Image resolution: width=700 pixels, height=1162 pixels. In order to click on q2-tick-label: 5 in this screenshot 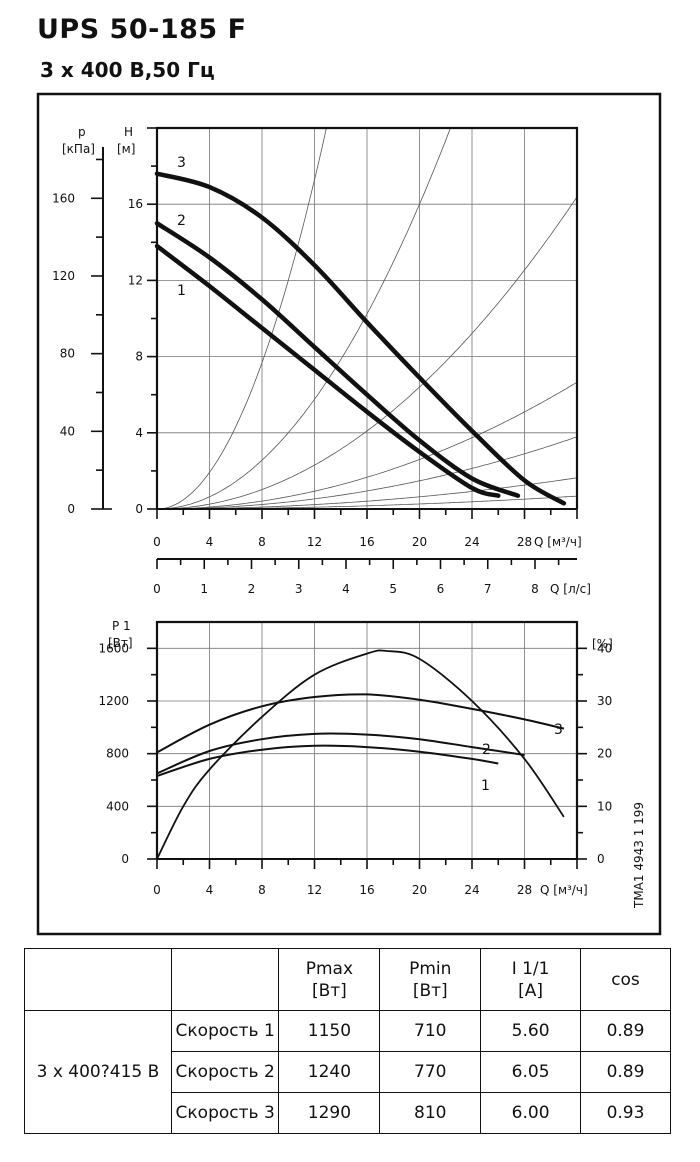, I will do `click(393, 589)`.